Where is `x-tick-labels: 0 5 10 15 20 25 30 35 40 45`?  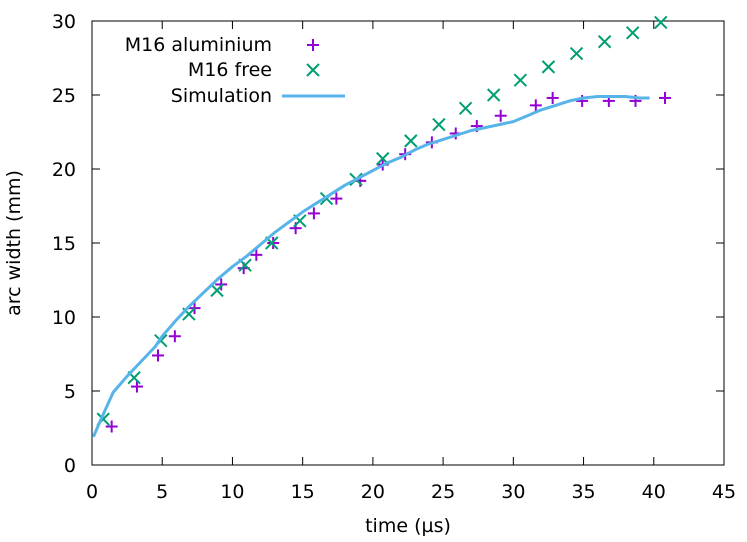
x-tick-labels: 0 5 10 15 20 25 30 35 40 45 is located at coordinates (411, 492).